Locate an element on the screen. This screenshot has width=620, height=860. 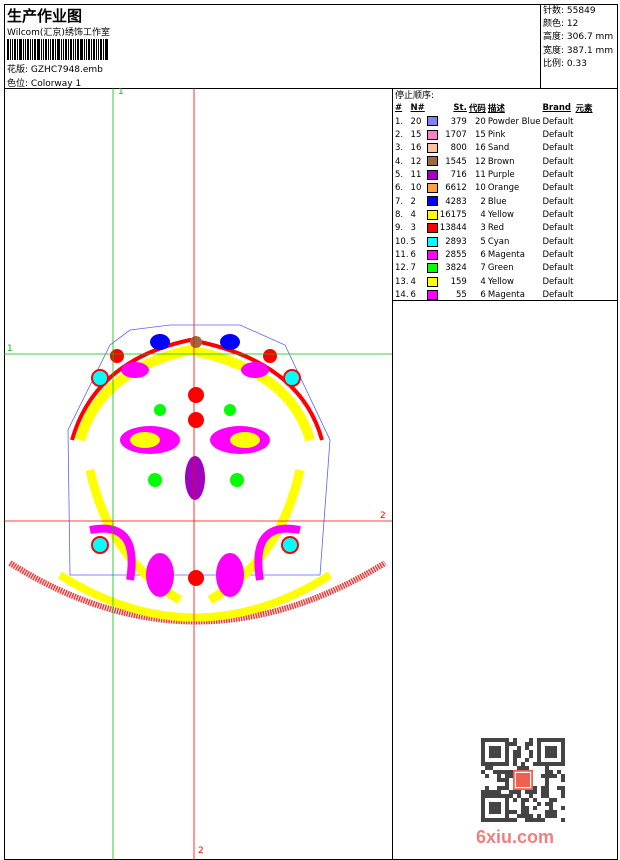
info-width: 宽度: 387.1 mm is located at coordinates (578, 50).